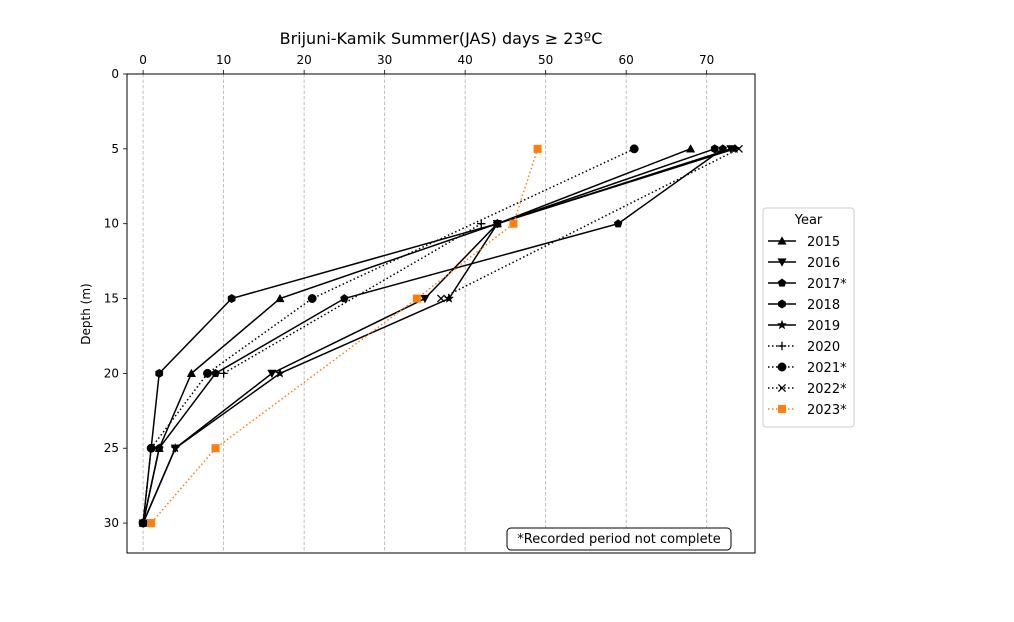  What do you see at coordinates (589, 223) in the screenshot?
I see `series-2022-star` at bounding box center [589, 223].